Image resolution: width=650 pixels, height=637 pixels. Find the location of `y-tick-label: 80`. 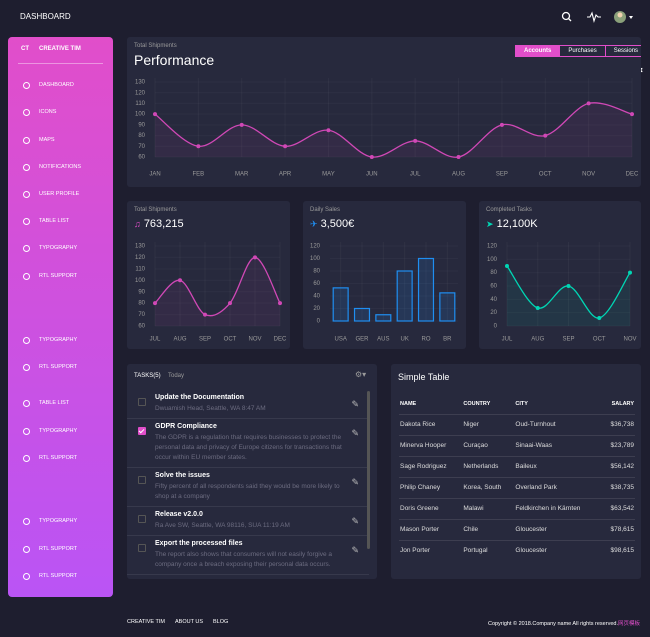

y-tick-label: 80 is located at coordinates (141, 136).